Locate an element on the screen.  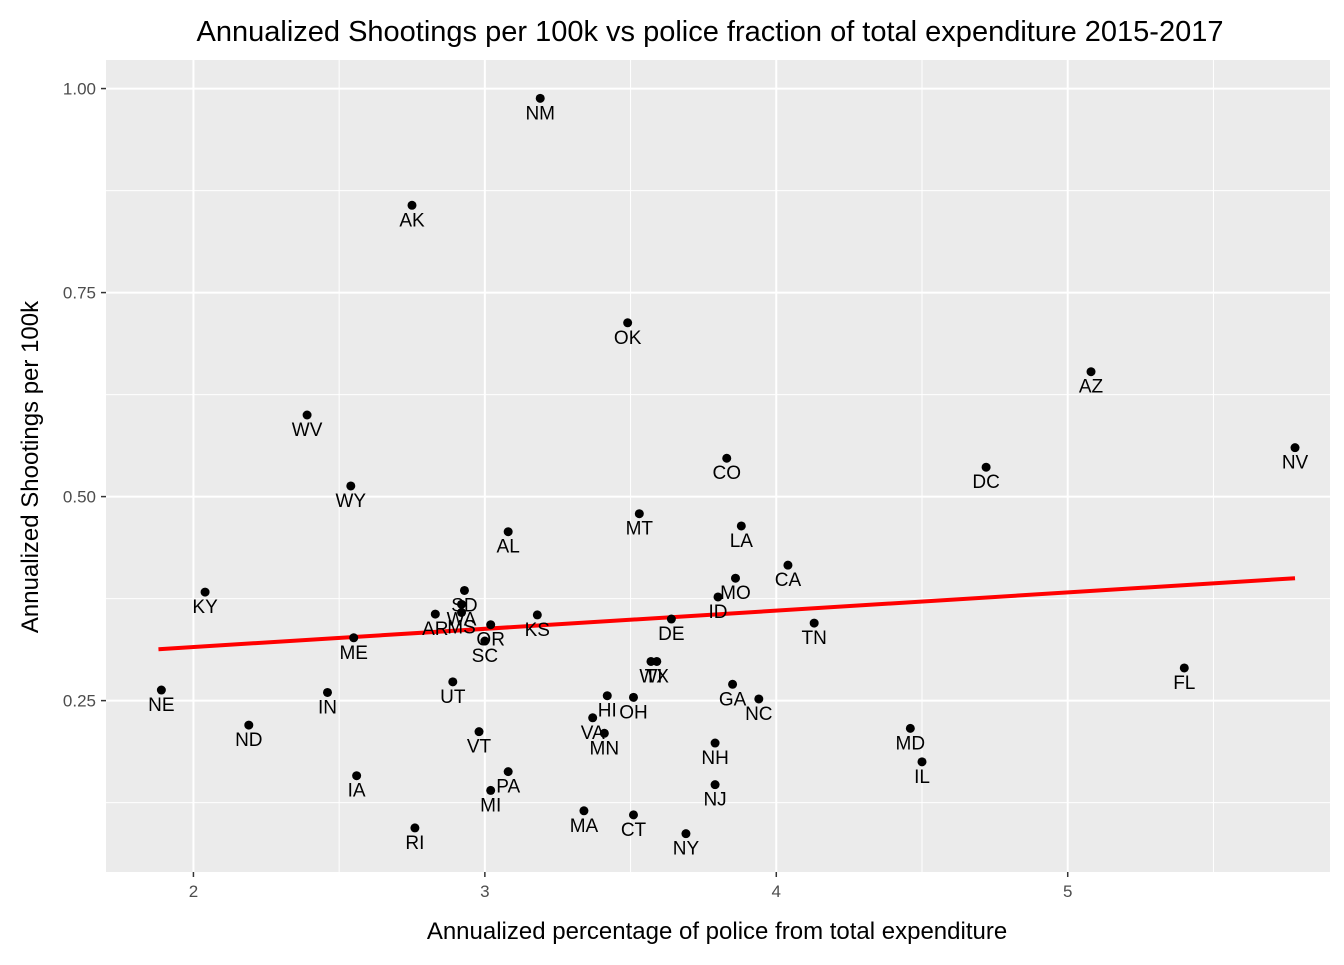
y-tick-label: 1.00 is located at coordinates (79, 89).